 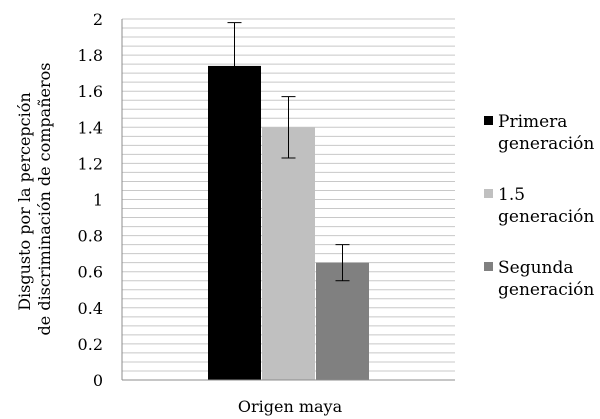 What do you see at coordinates (90, 200) in the screenshot?
I see `y-tick-labels: 0 0.2 0.4 0.6 0.8 1 1.2 1.4 1.6 1.8 2` at bounding box center [90, 200].